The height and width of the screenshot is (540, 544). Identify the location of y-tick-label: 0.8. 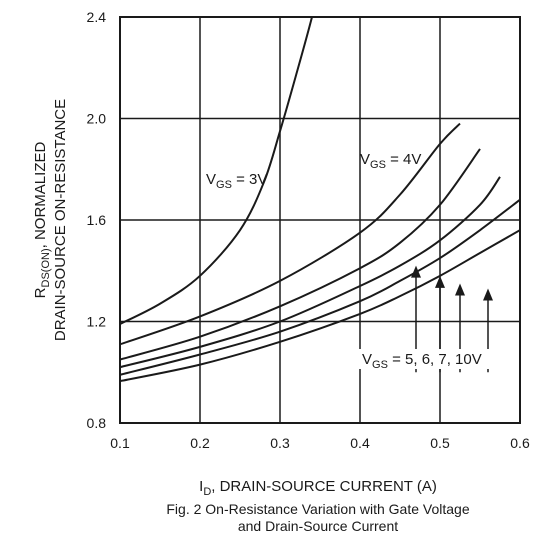
(97, 423).